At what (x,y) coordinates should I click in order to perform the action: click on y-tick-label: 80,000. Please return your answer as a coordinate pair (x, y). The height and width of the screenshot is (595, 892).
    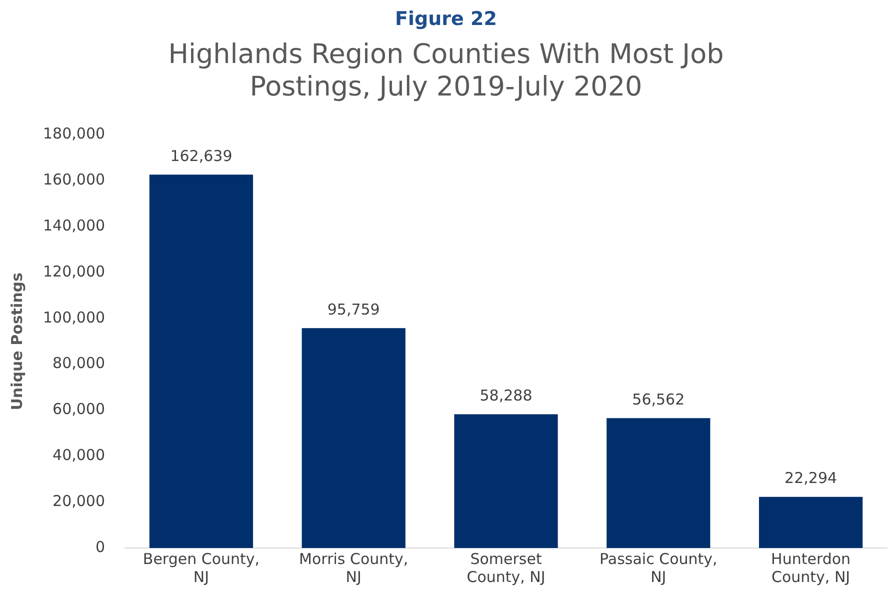
    Looking at the image, I should click on (79, 363).